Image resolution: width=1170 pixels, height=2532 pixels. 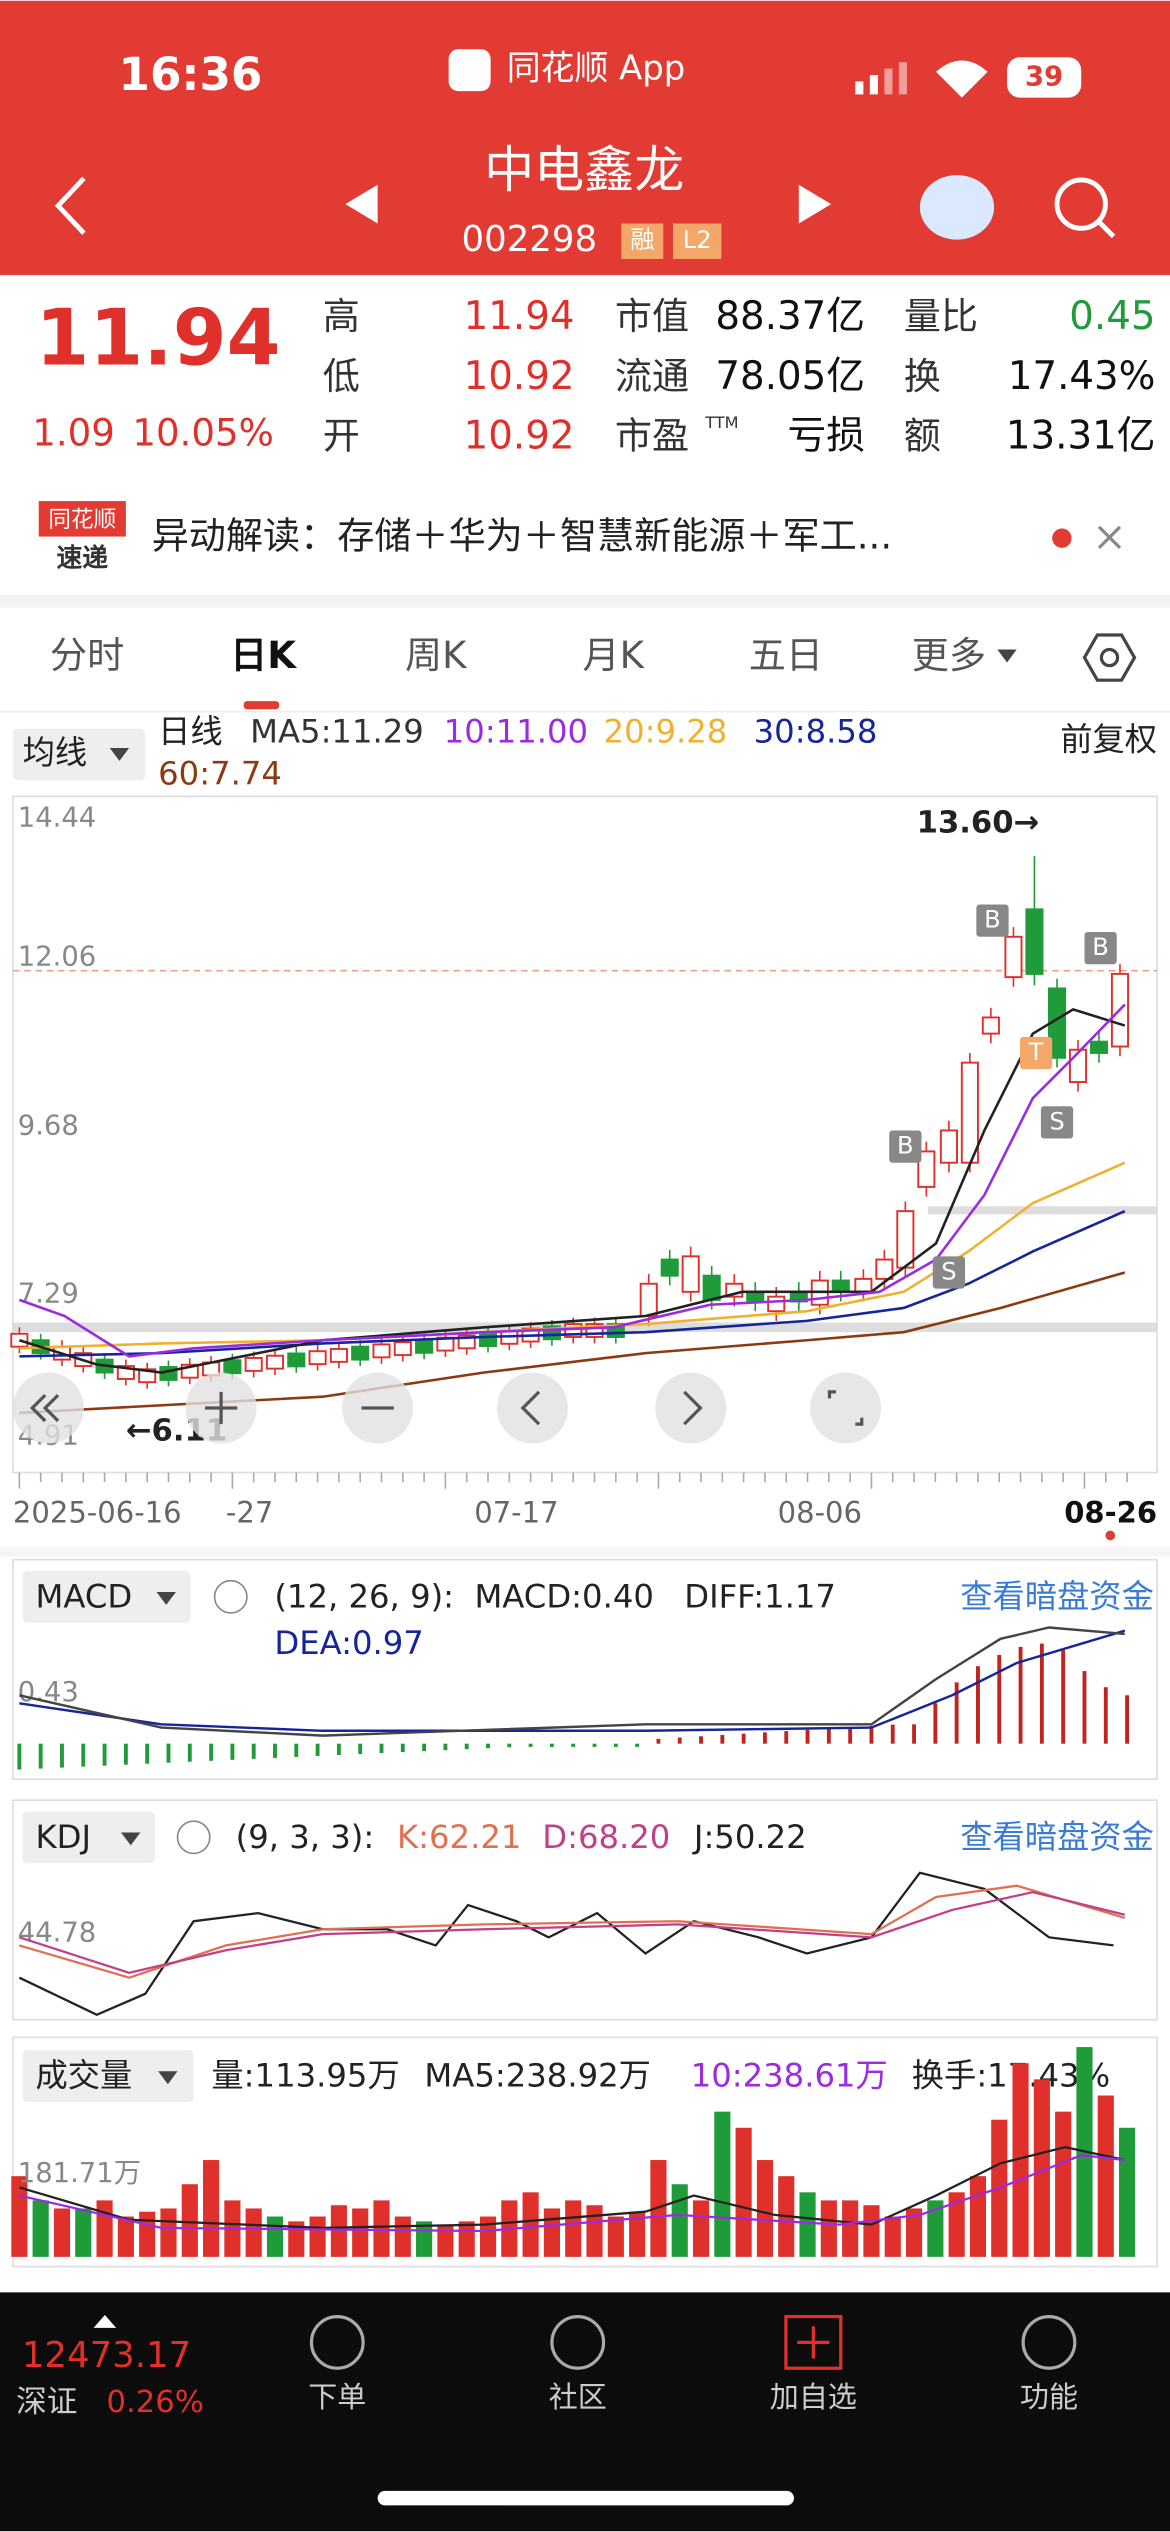 I want to click on stat-value: 10.92, so click(x=519, y=376).